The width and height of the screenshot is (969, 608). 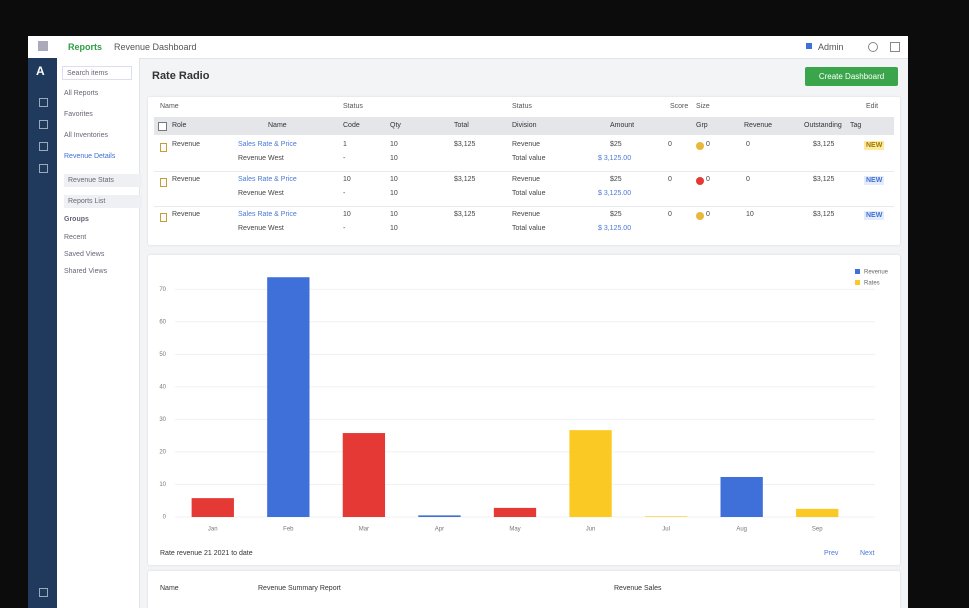 I want to click on user: Admin, so click(x=831, y=47).